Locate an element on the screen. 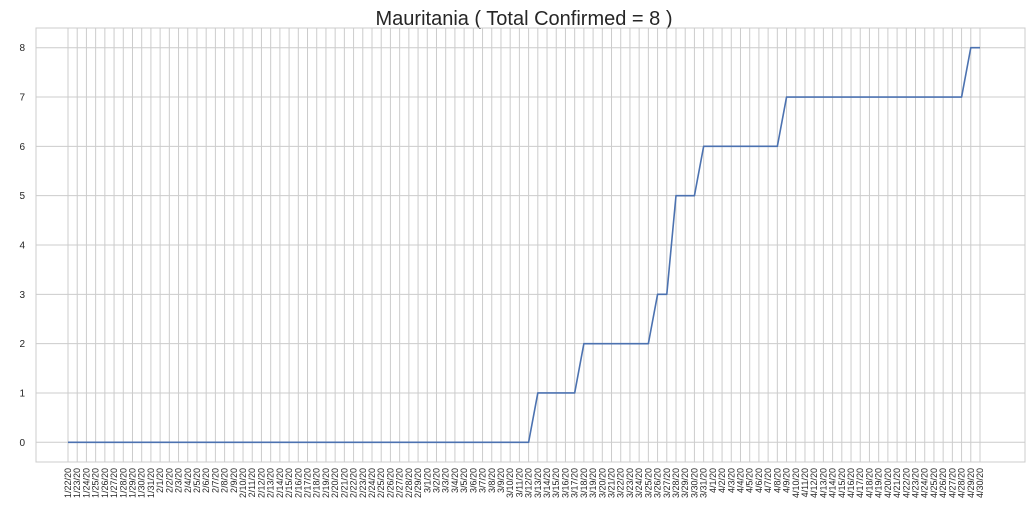 The height and width of the screenshot is (512, 1033). x-tick-label: 4/6/20 is located at coordinates (759, 480).